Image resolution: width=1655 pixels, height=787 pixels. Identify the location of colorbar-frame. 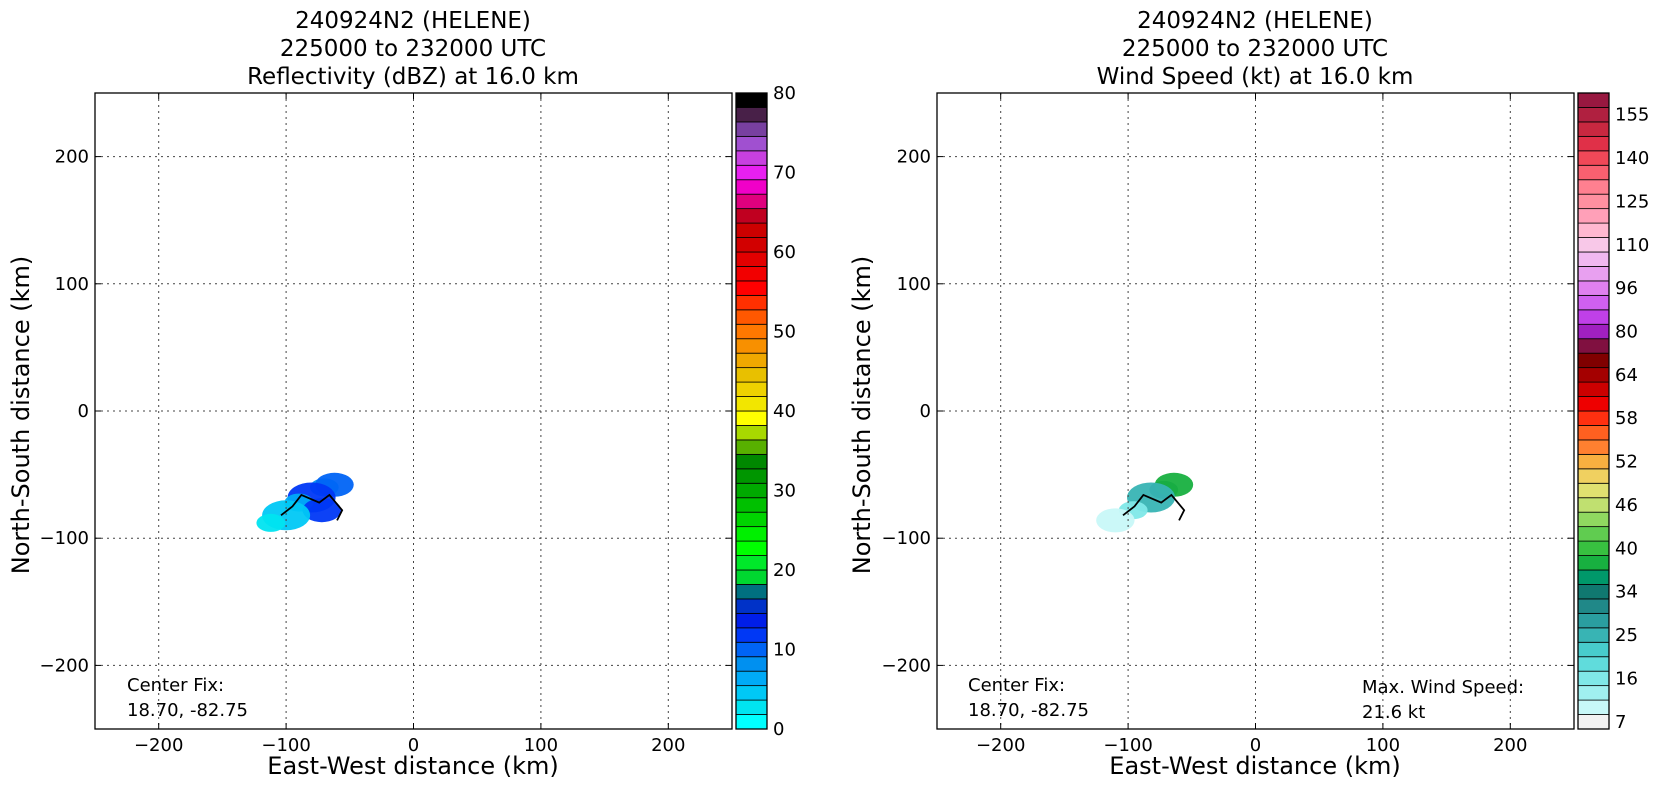
(1593, 411).